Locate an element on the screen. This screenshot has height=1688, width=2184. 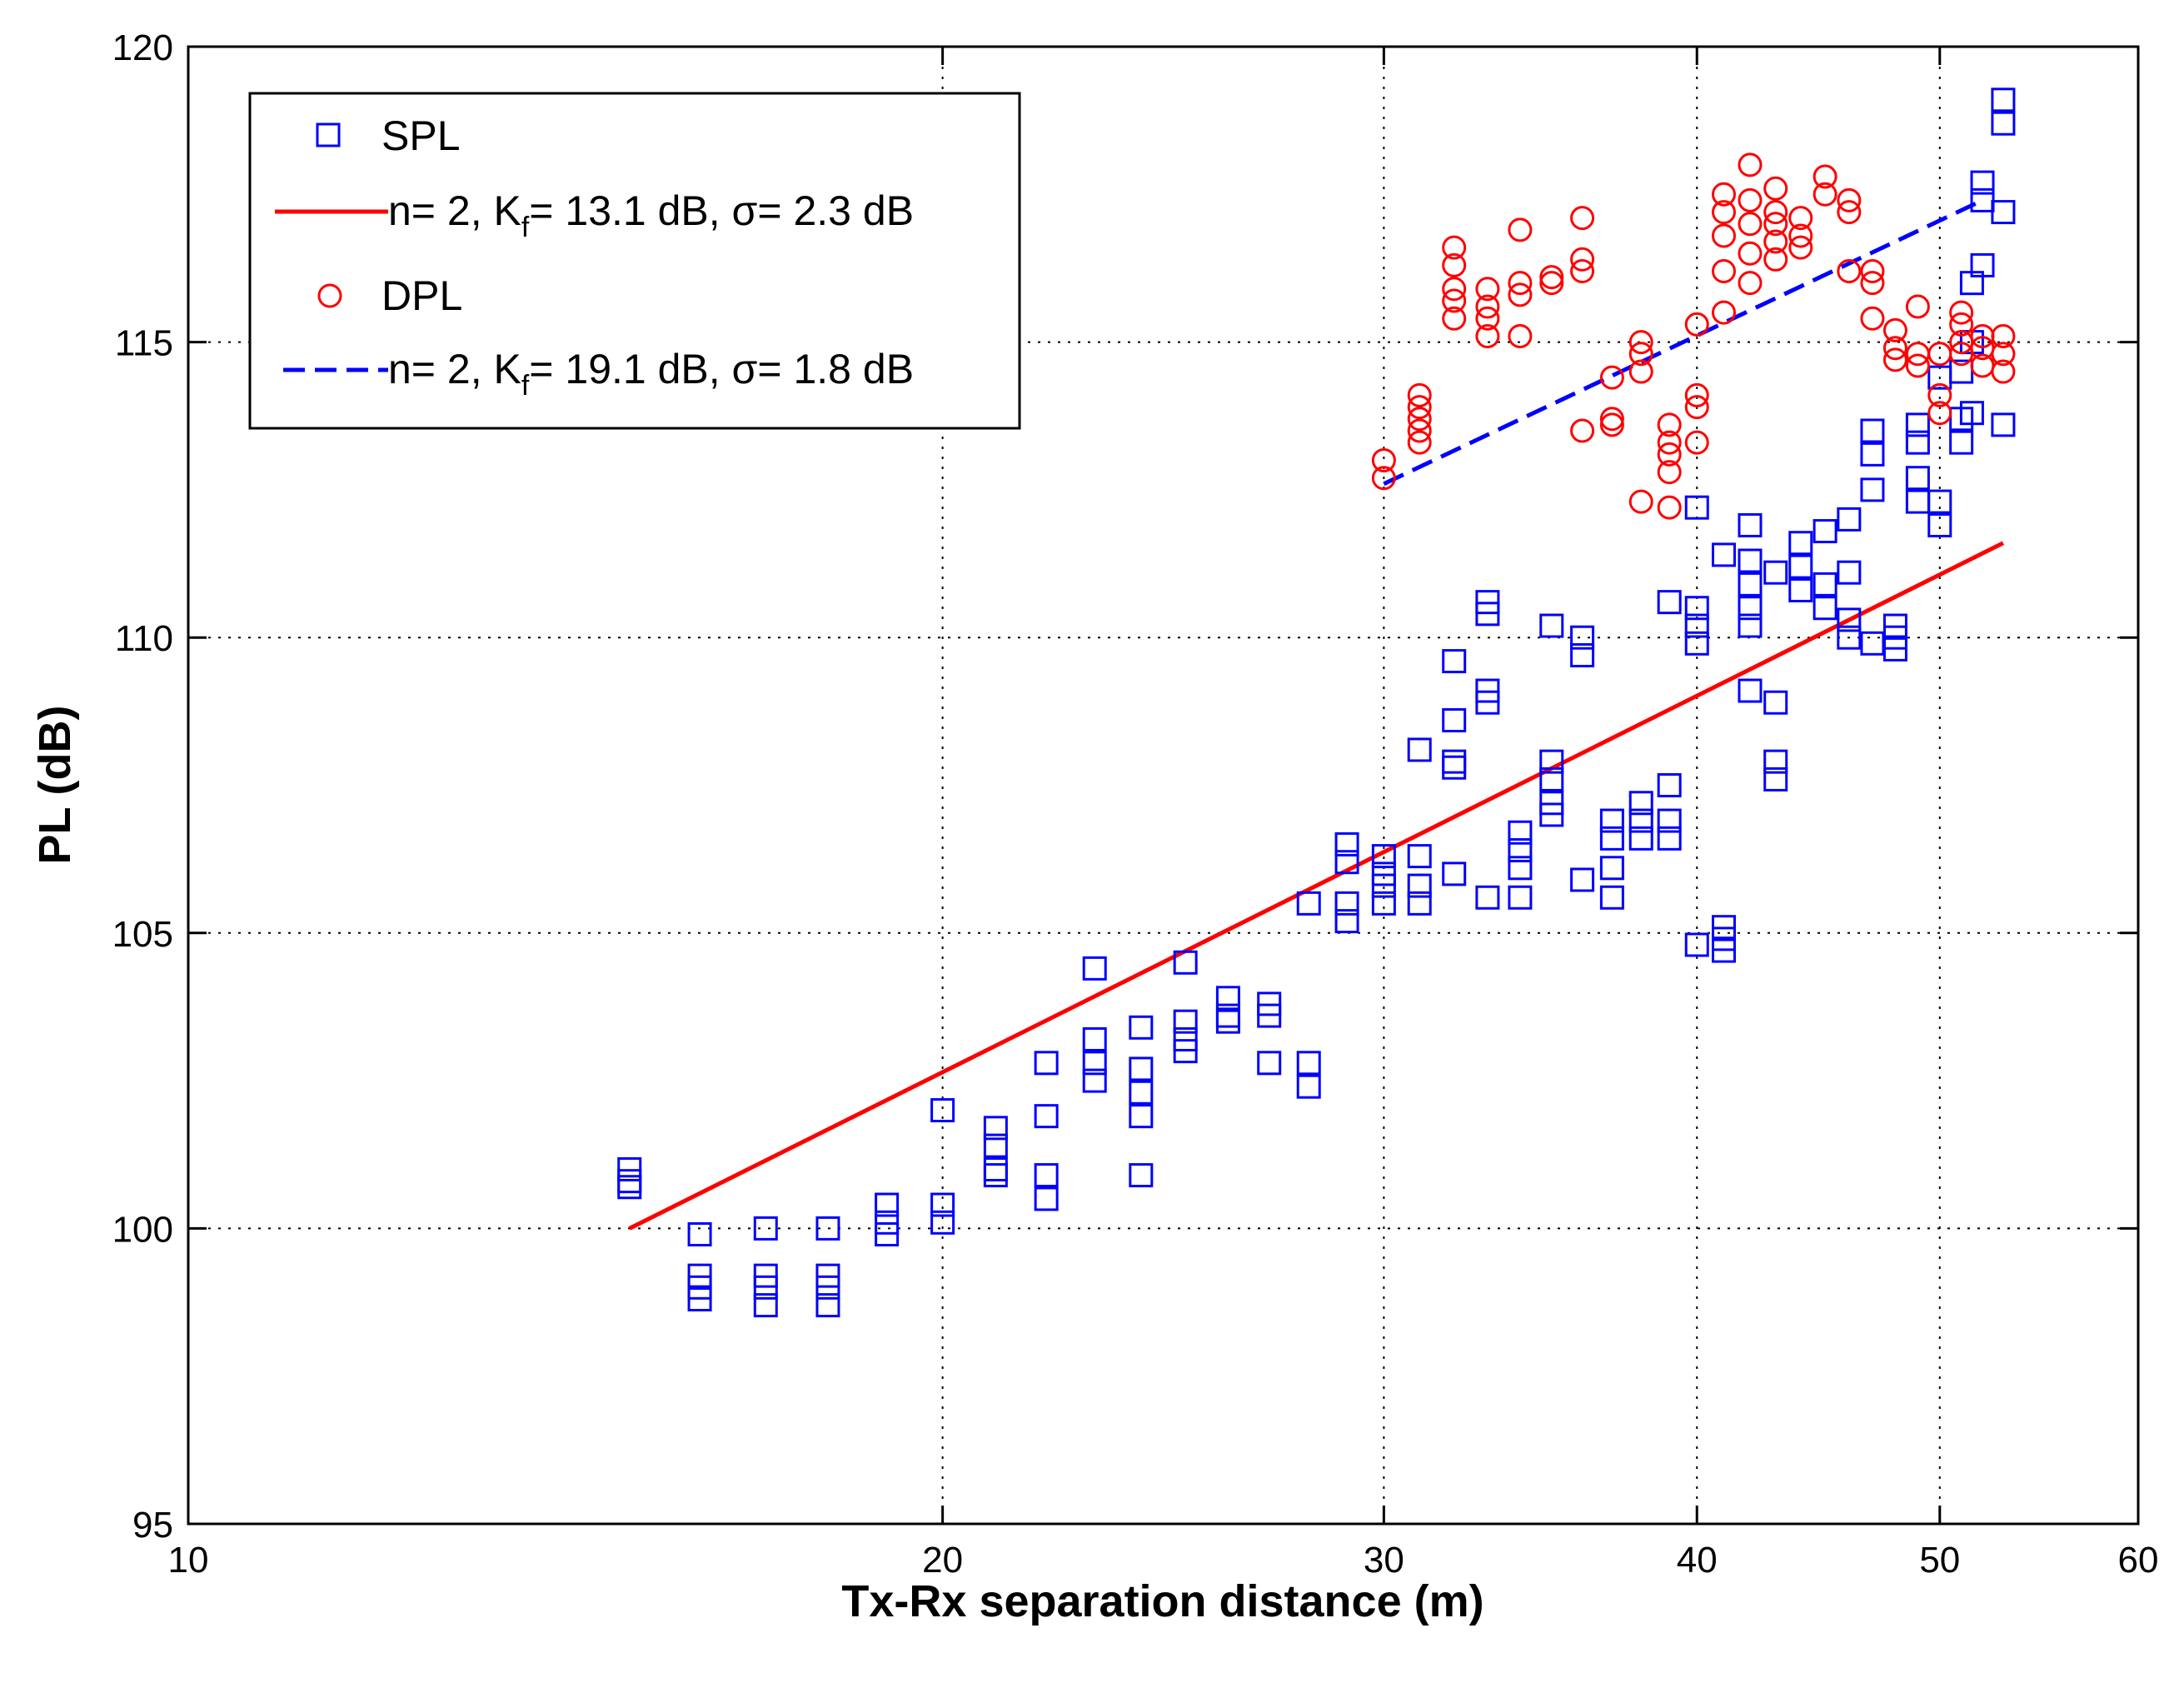
legend-box is located at coordinates (634, 261).